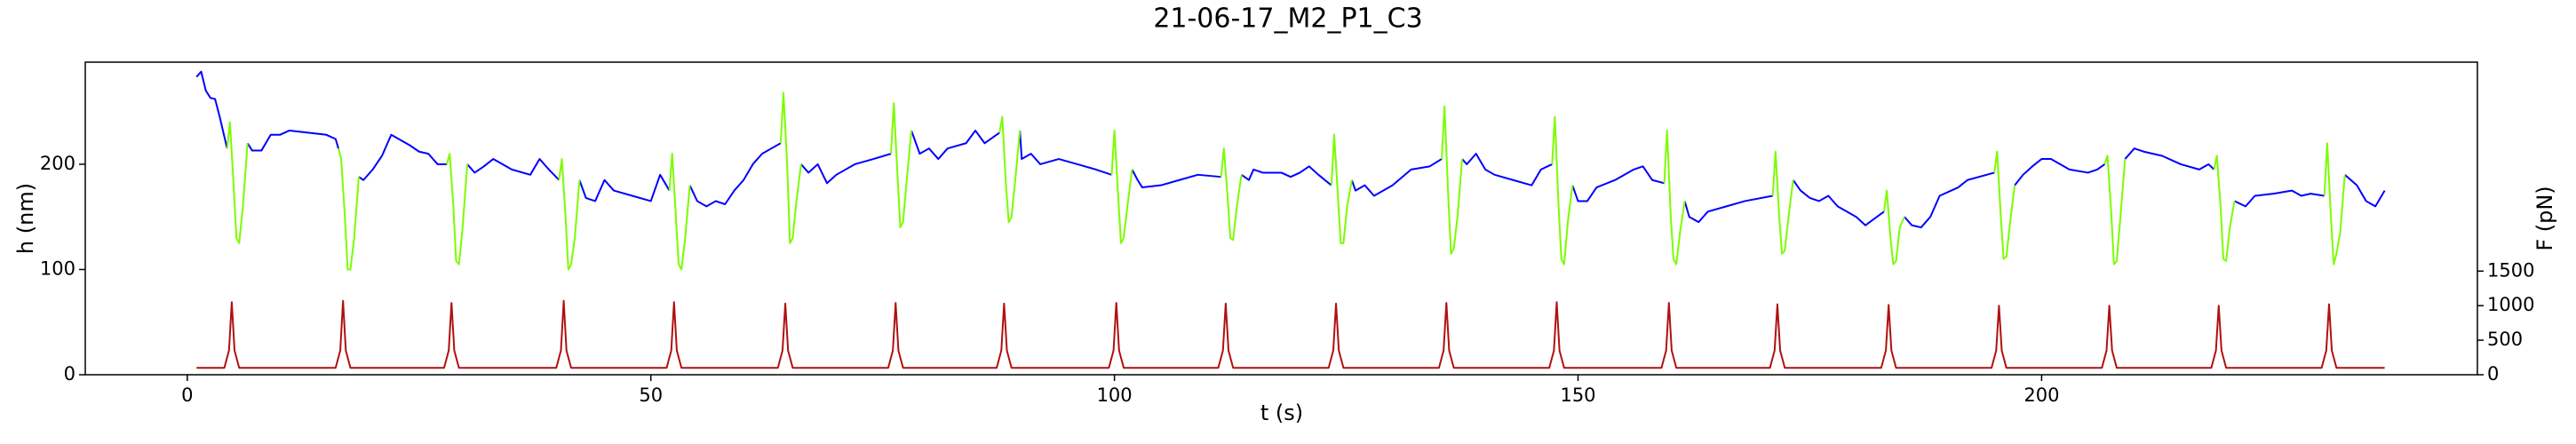  Describe the element at coordinates (2505, 339) in the screenshot. I see `y2-tick-label: 500` at that location.